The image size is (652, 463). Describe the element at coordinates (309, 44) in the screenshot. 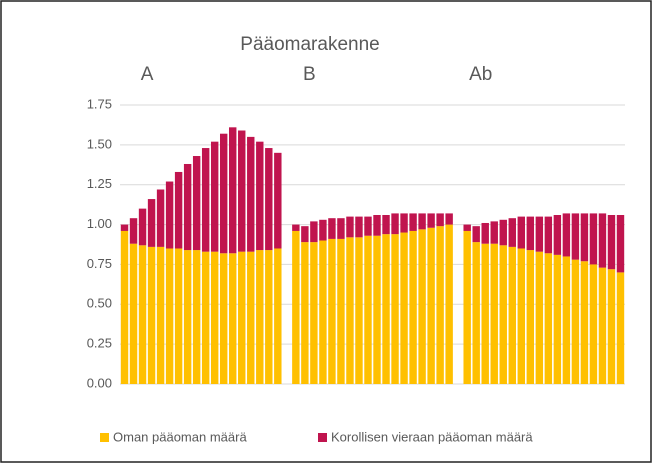

I see `chart-title: Pääomarakenne` at that location.